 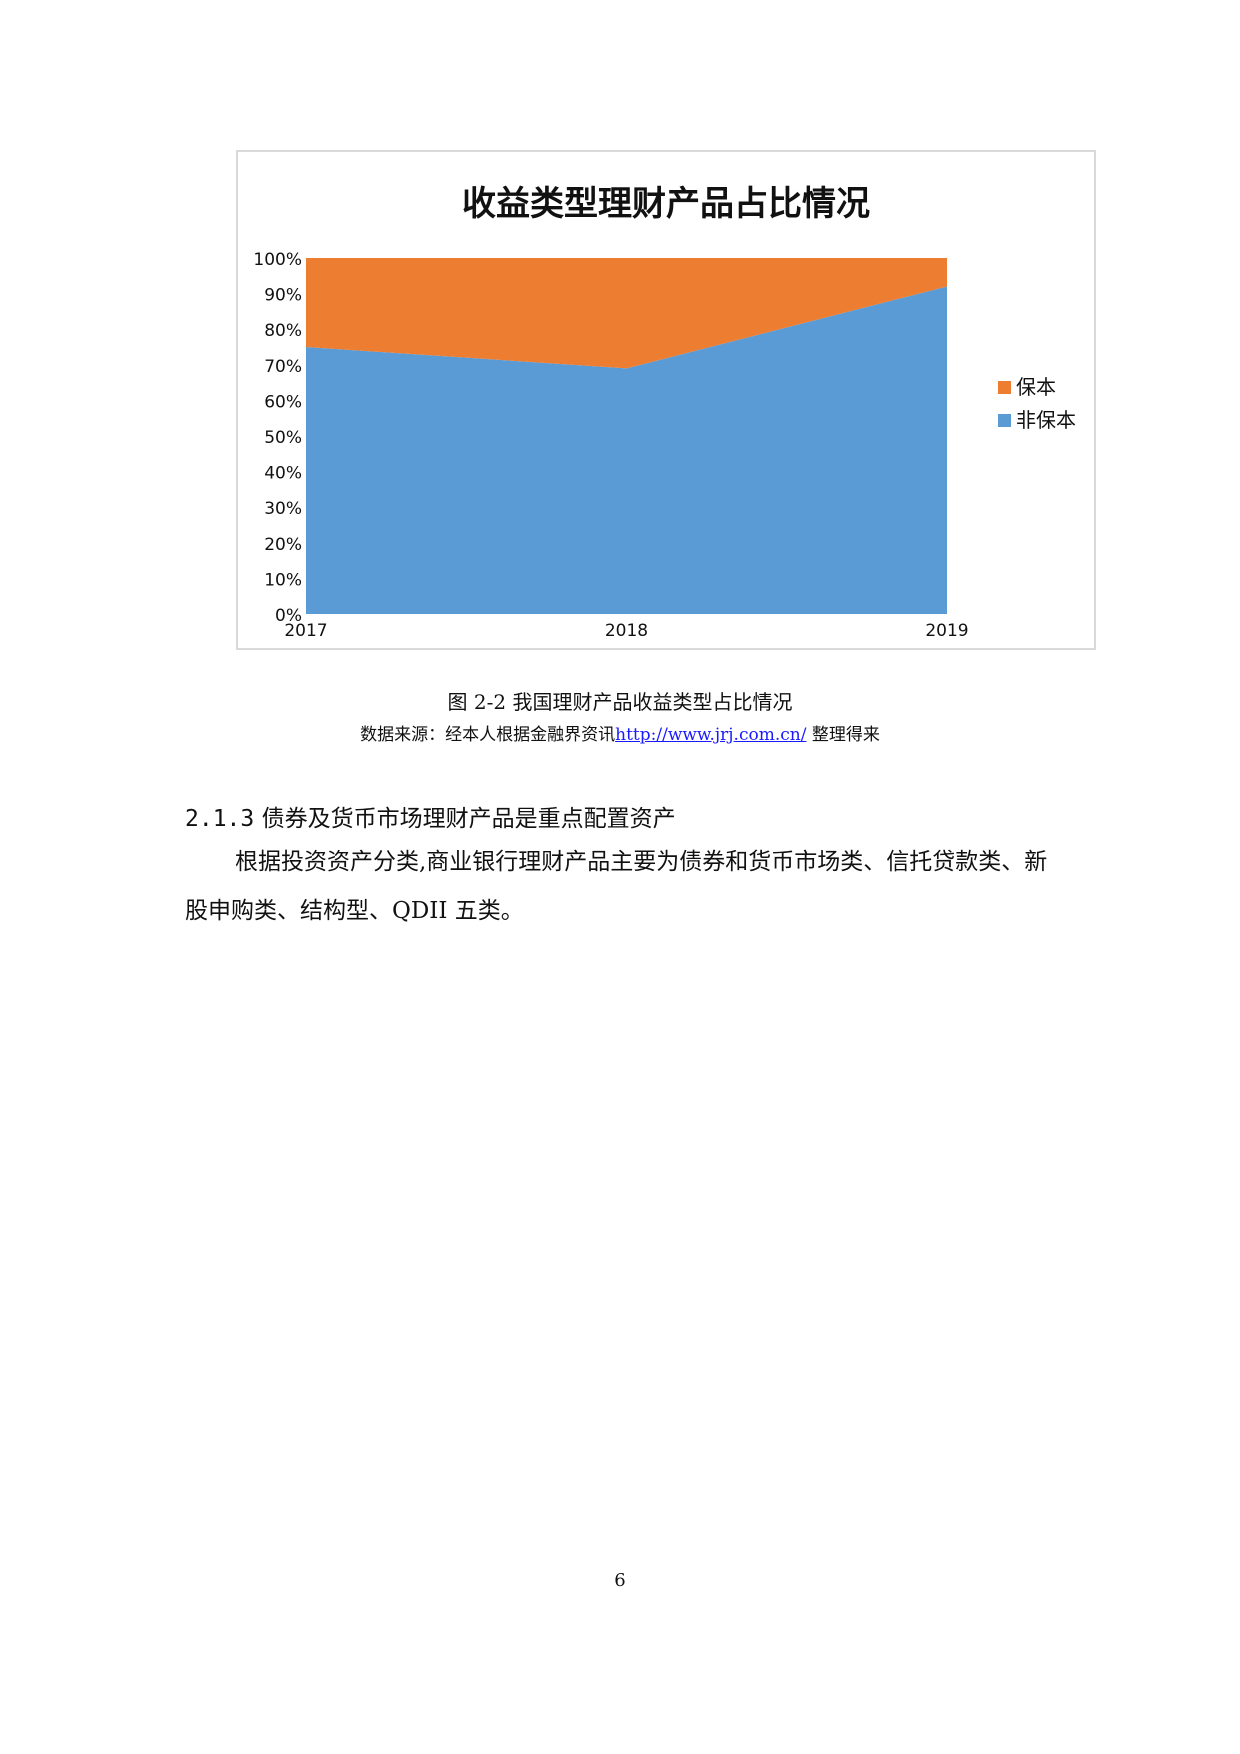 What do you see at coordinates (620, 702) in the screenshot?
I see `figure-caption: 图 2-2 我国理财产品收益类型占比情况` at bounding box center [620, 702].